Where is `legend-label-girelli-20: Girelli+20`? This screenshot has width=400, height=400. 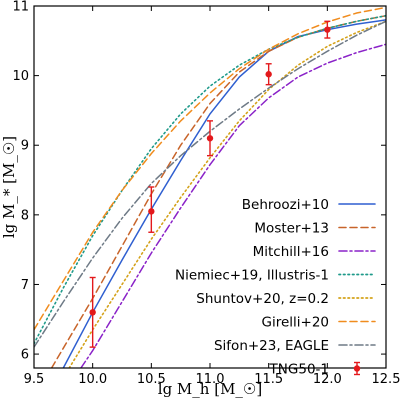 legend-label-girelli-20: Girelli+20 is located at coordinates (295, 323).